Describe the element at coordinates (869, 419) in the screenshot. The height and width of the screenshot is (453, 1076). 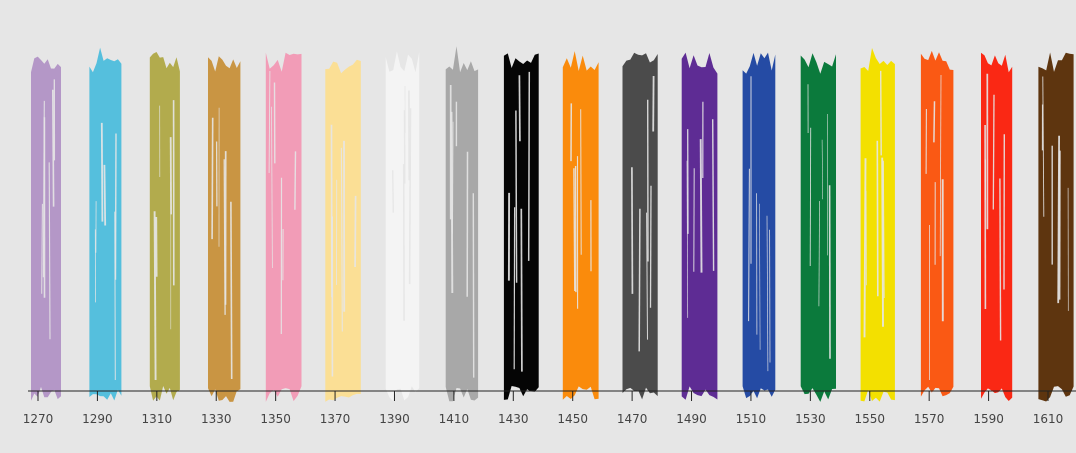
I see `x-tick-label-1550: 1550` at that location.